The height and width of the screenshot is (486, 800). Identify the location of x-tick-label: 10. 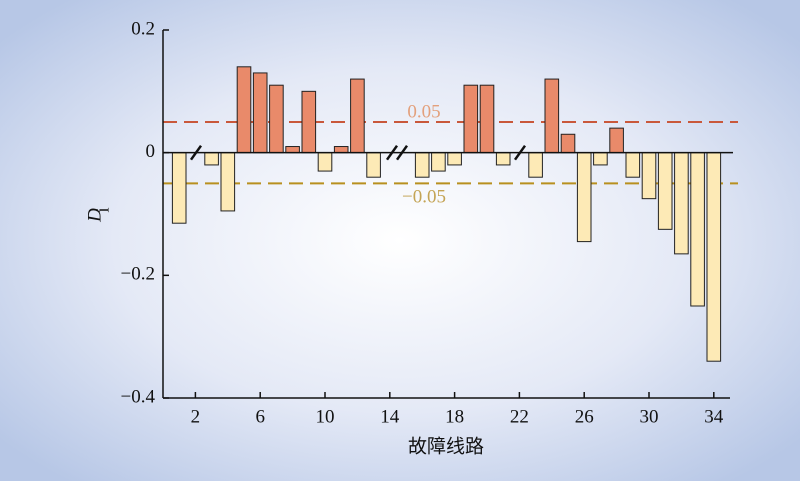
(325, 416).